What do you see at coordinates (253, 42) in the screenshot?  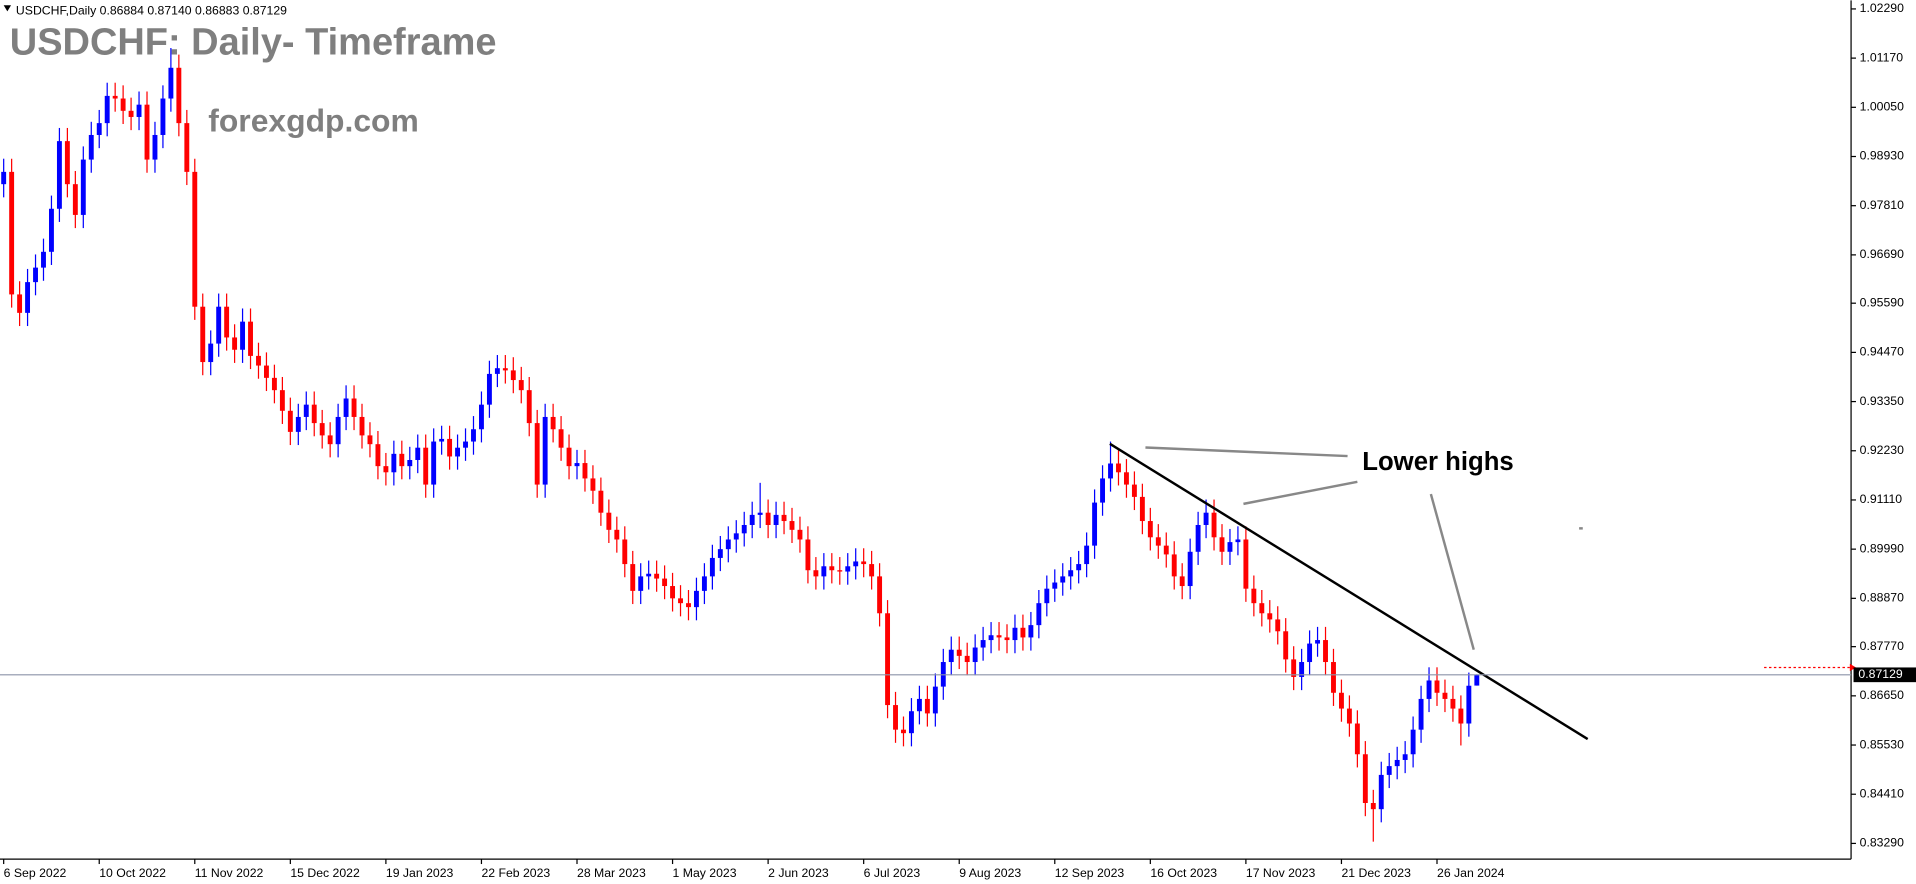 I see `chart-title: USDCHF: Daily- Timeframe` at bounding box center [253, 42].